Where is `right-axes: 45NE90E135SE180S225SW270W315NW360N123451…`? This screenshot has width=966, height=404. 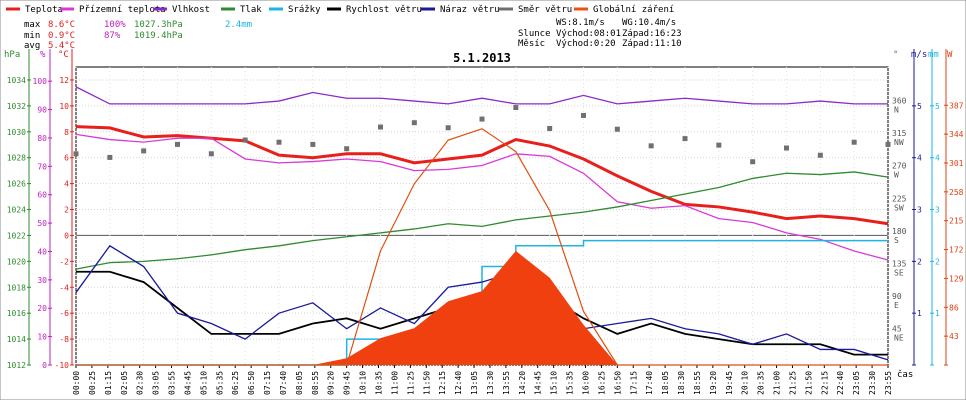
right-axes: 45NE90E135SE180S225SW270W315NW360N123451… is located at coordinates (928, 207).